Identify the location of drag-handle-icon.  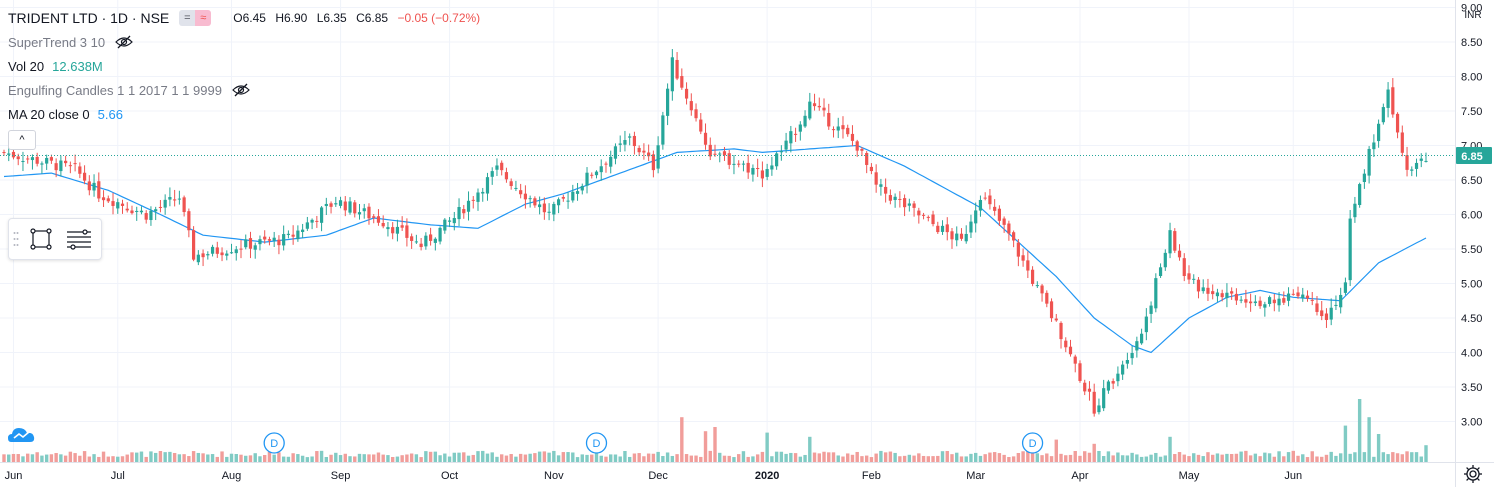
(16, 239).